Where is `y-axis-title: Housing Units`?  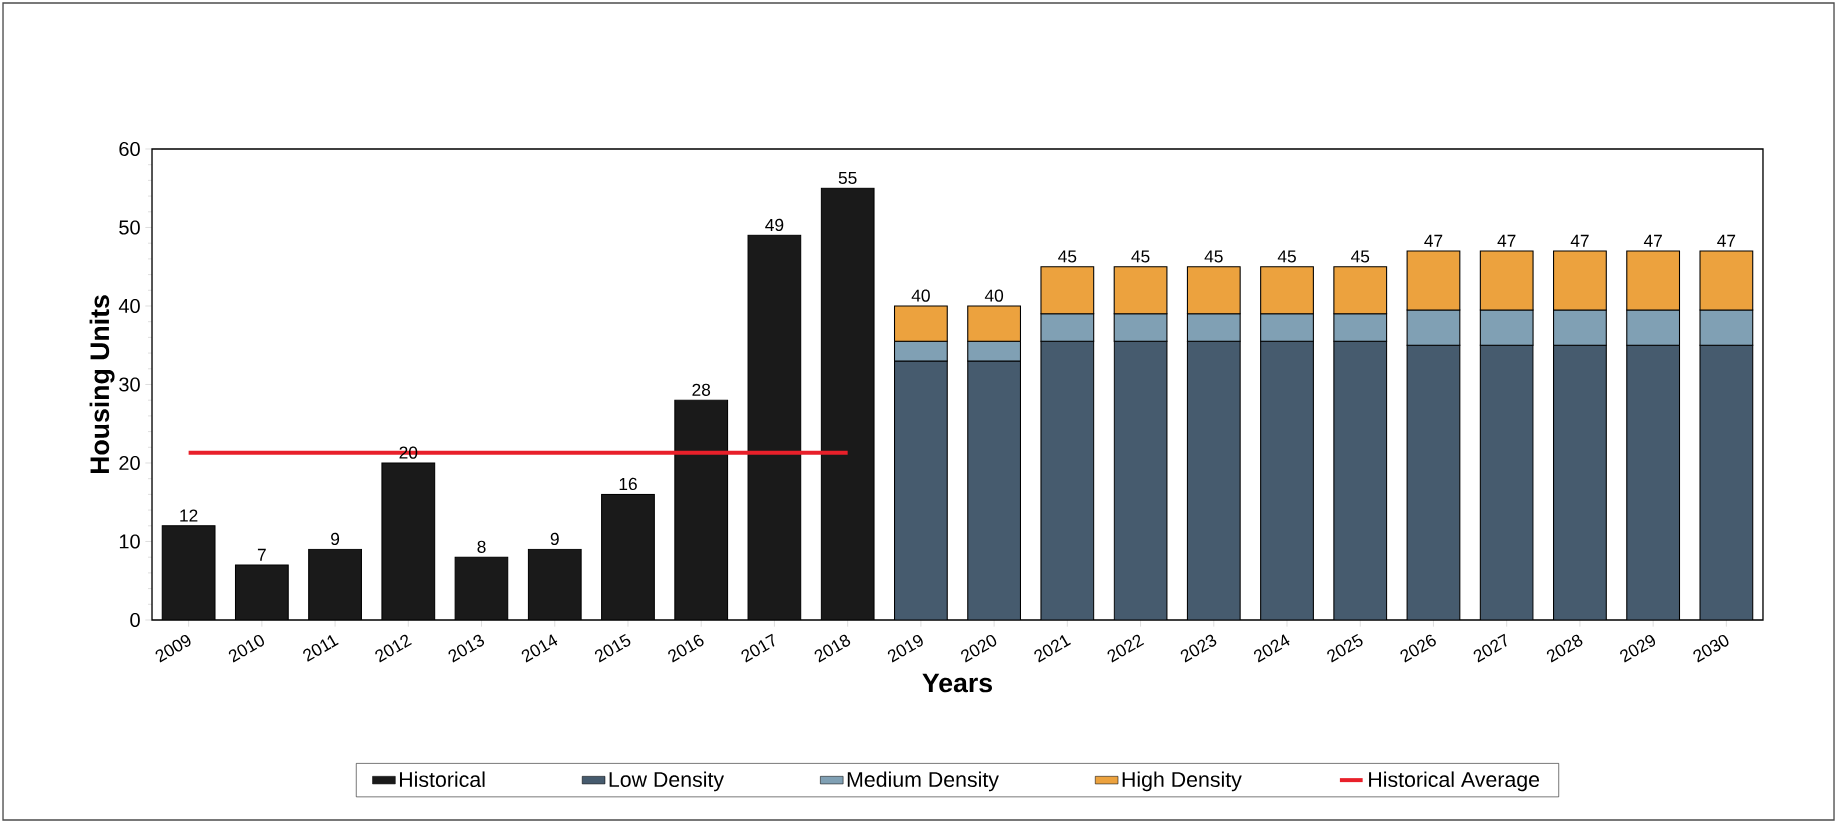
y-axis-title: Housing Units is located at coordinates (102, 384).